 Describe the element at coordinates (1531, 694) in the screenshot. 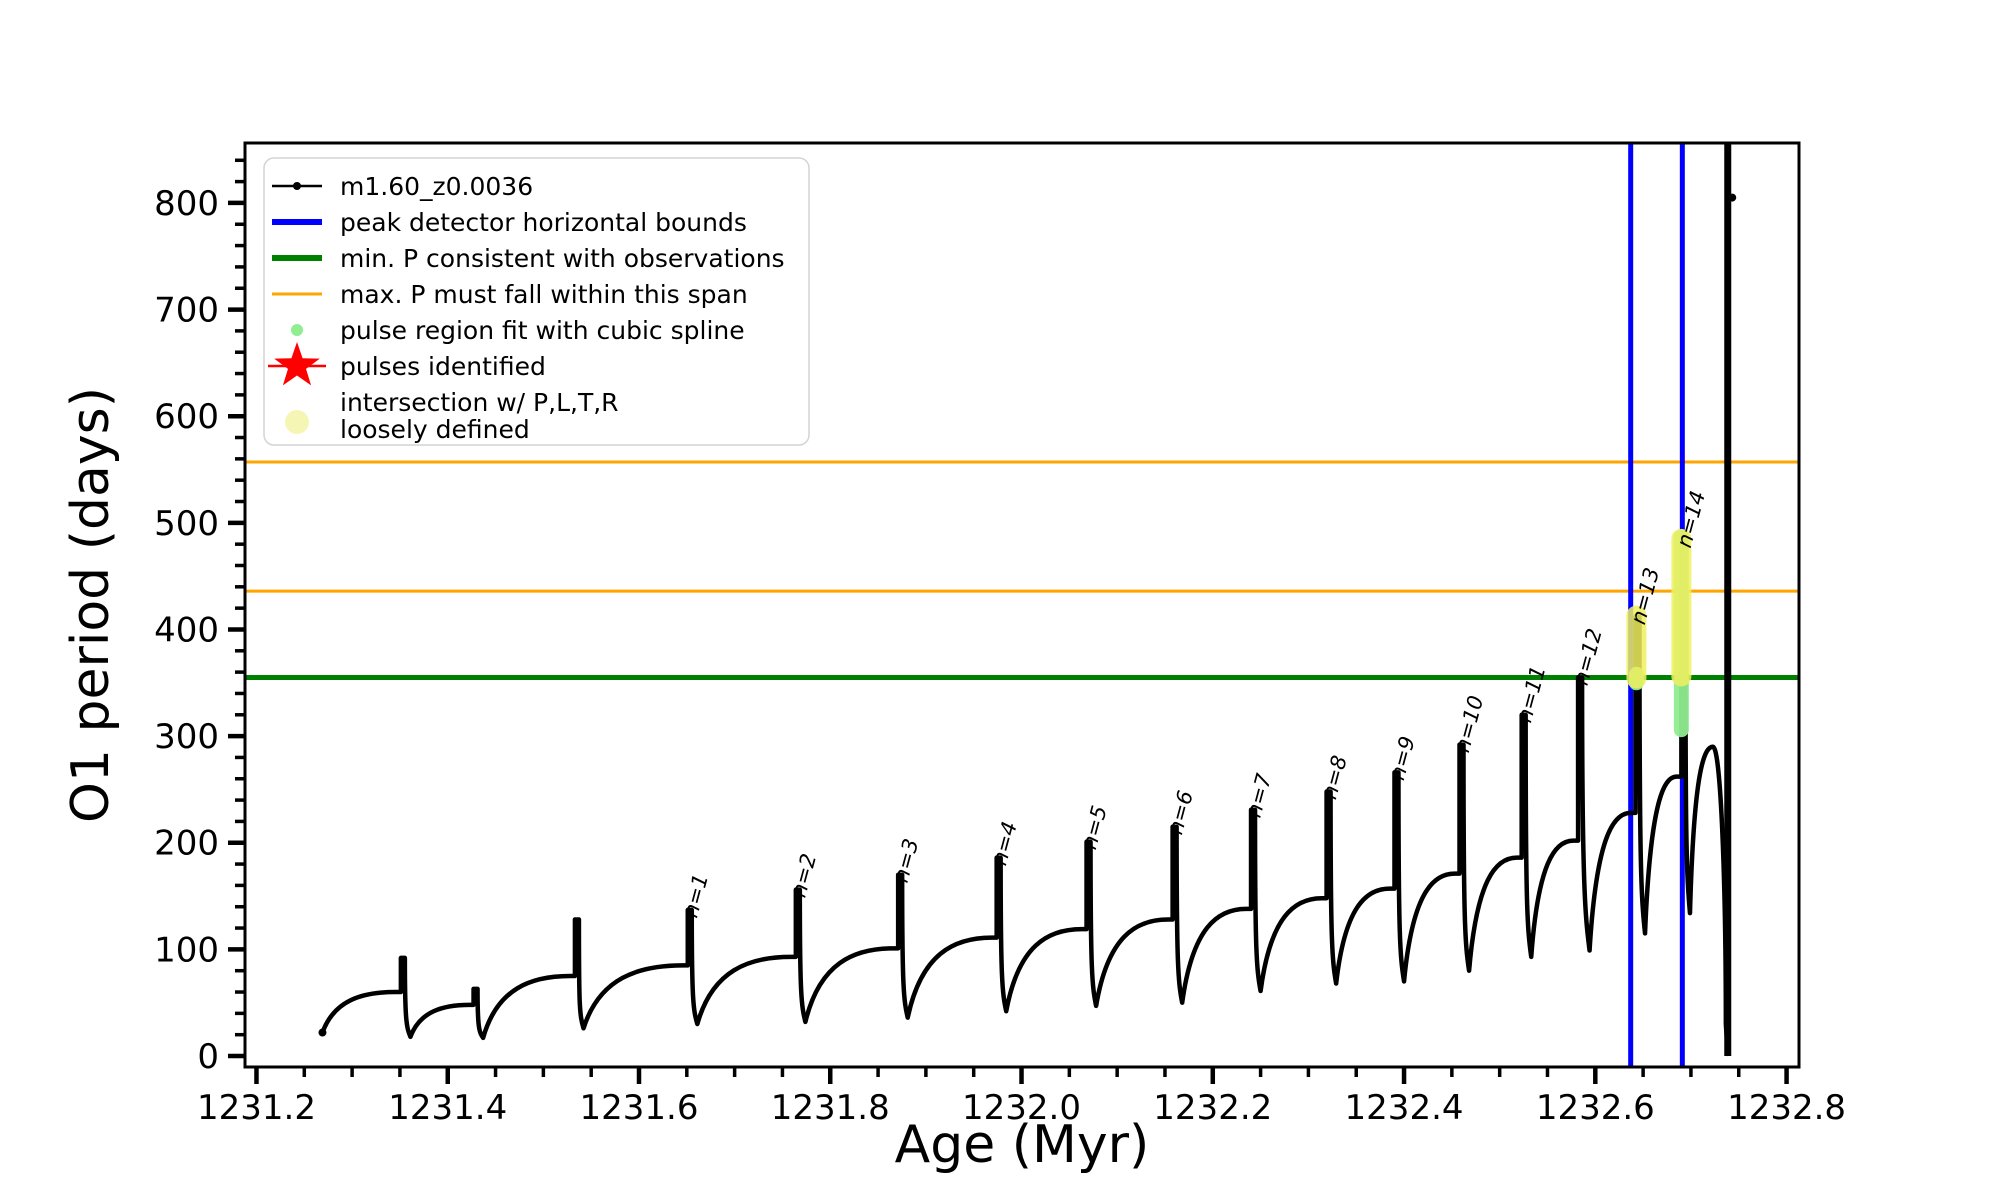

I see `pulse-label-n11: n=11` at that location.